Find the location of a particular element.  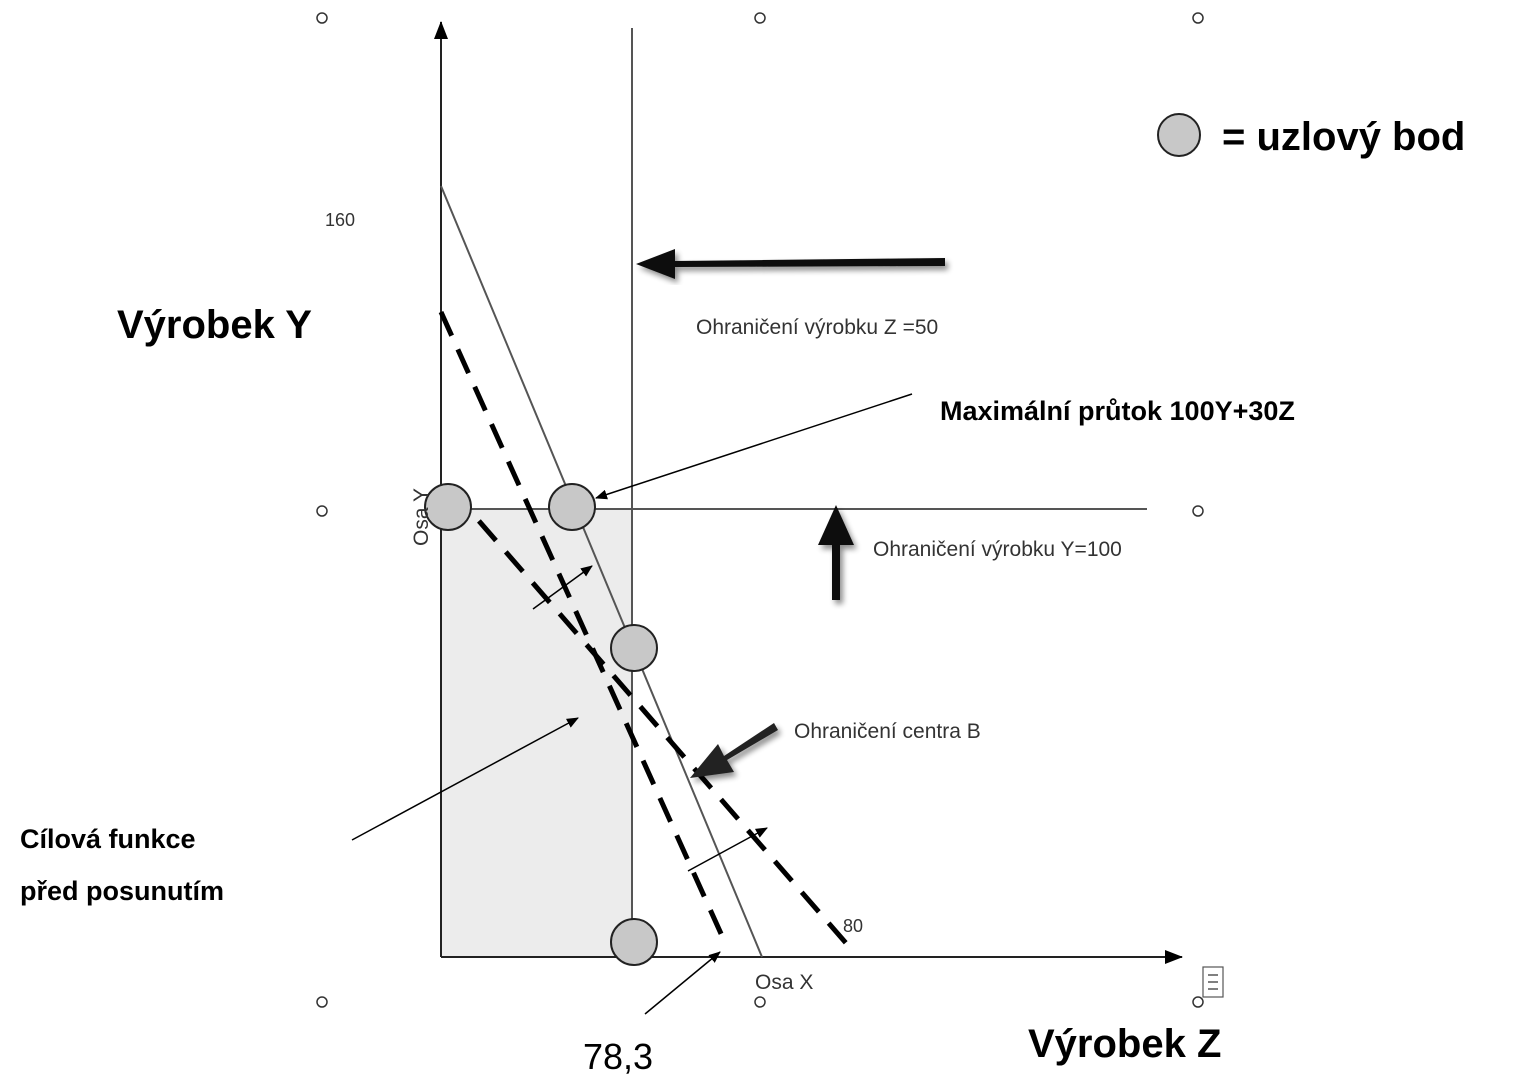

constraint-b-label: Ohraničení centra B is located at coordinates (887, 731).